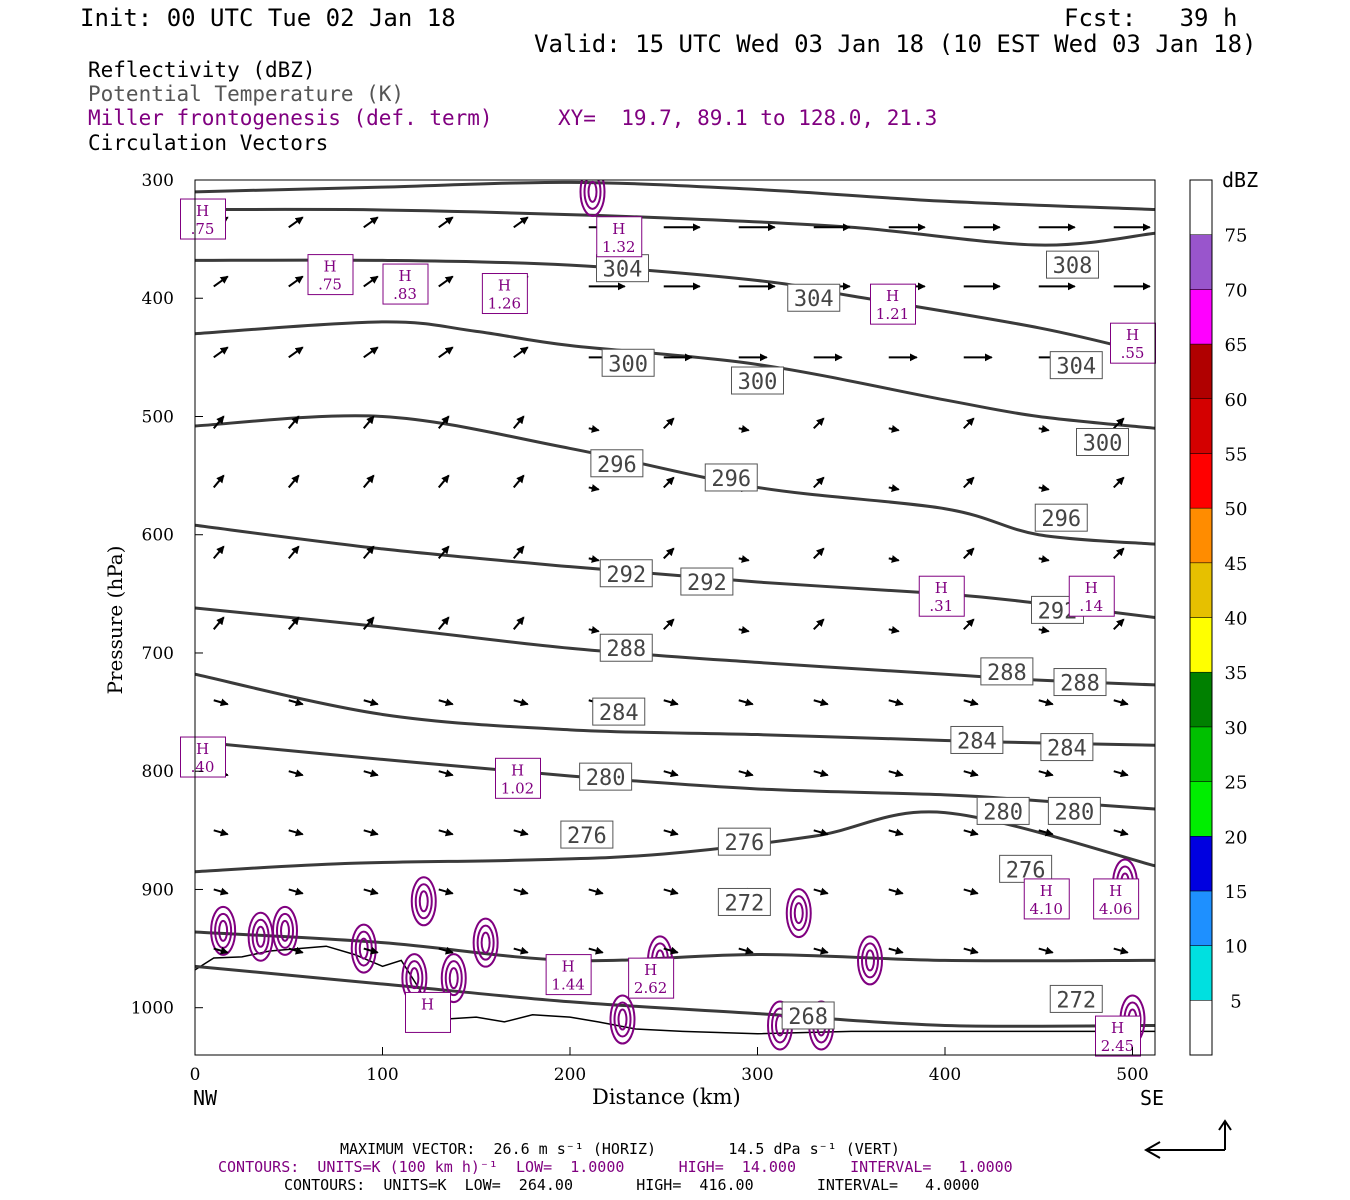  I want to click on colorbar-tick-label: 70, so click(1236, 290).